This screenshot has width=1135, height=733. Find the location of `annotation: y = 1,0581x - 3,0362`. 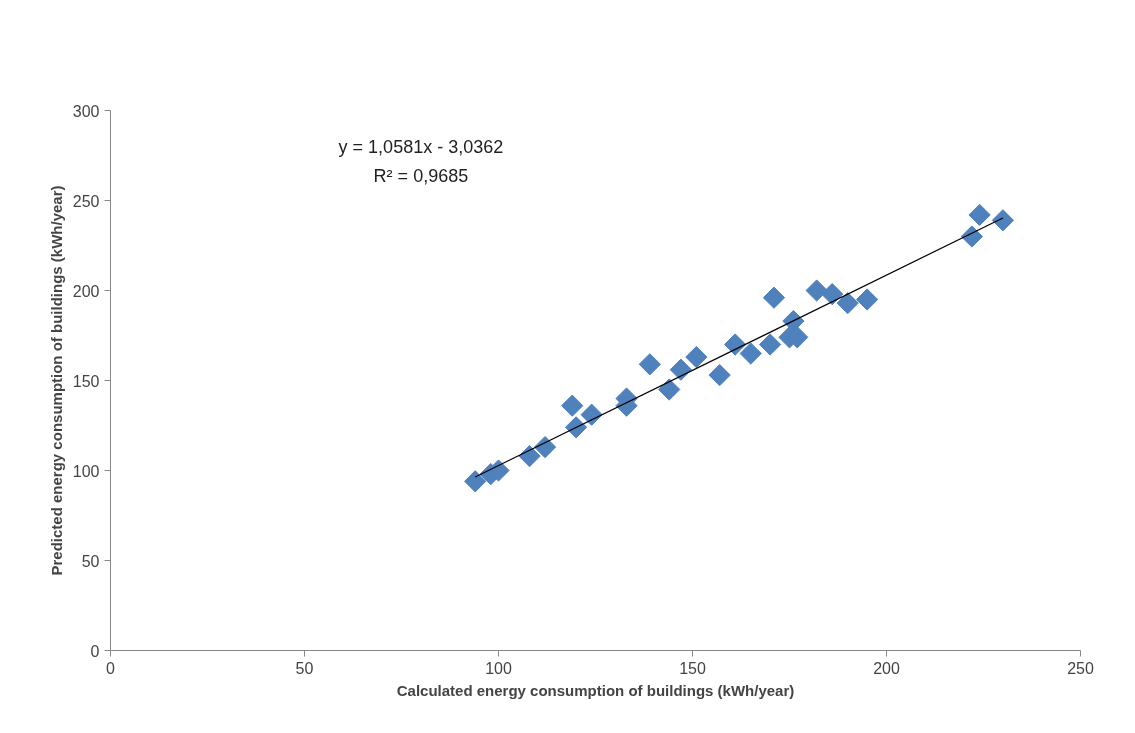

annotation: y = 1,0581x - 3,0362 is located at coordinates (421, 147).